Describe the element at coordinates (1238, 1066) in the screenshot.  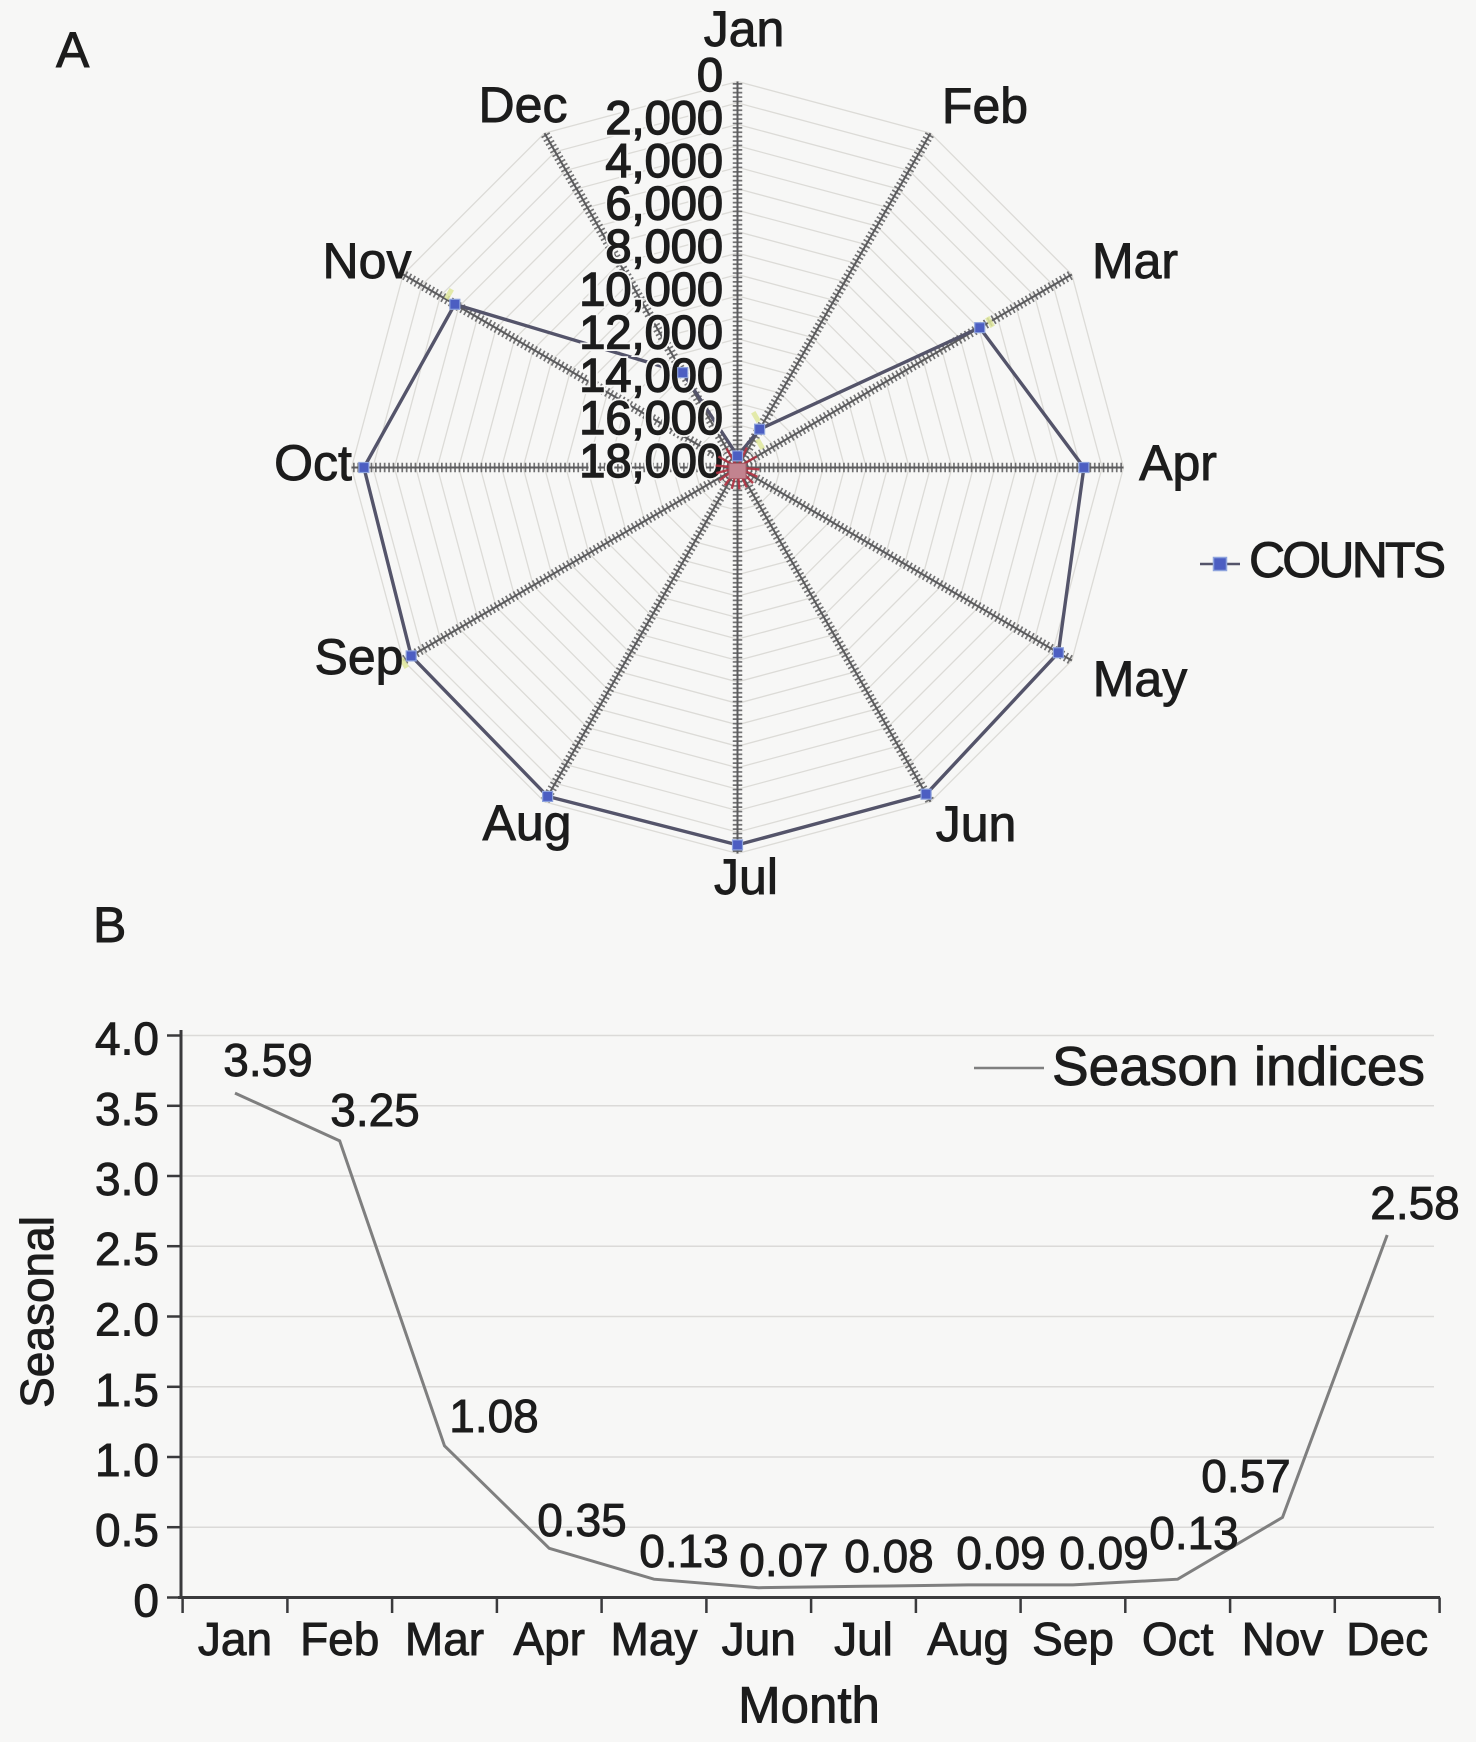
I see `svg-text: Season indices` at that location.